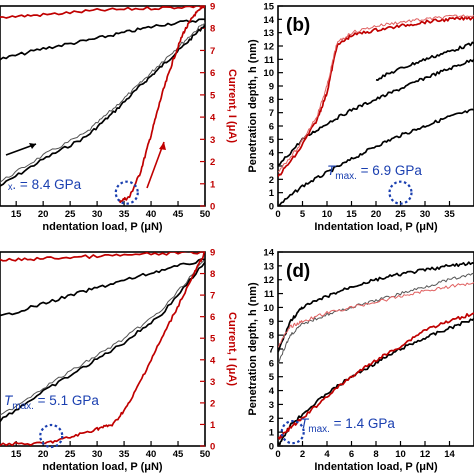 This screenshot has width=474, height=474. What do you see at coordinates (351, 454) in the screenshot?
I see `x-tick-label: 6` at bounding box center [351, 454].